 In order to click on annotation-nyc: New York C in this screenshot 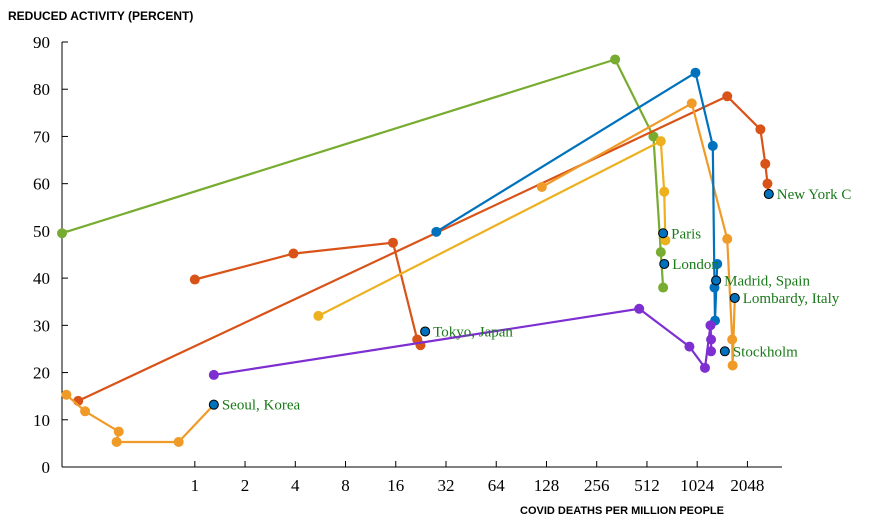, I will do `click(814, 195)`.